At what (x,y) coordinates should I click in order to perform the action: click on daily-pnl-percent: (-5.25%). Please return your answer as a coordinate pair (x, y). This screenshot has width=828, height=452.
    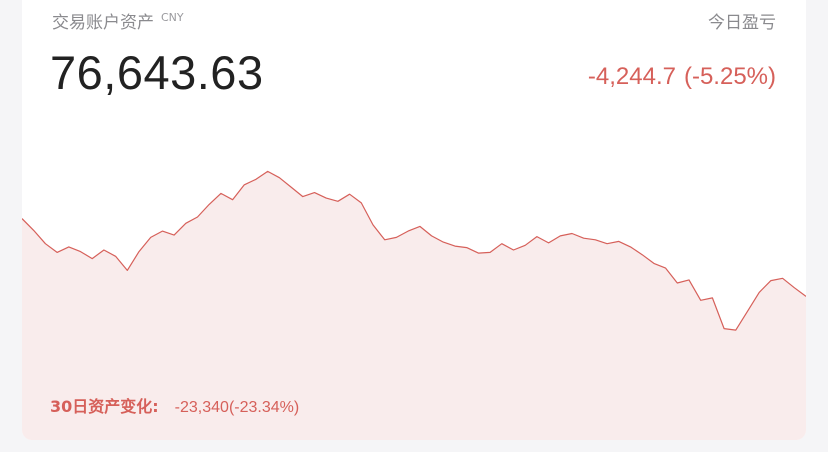
    Looking at the image, I should click on (729, 76).